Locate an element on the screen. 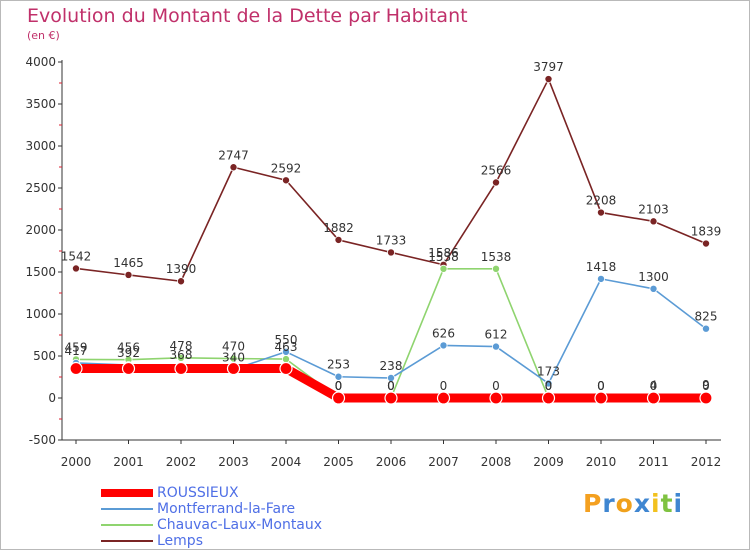 The width and height of the screenshot is (750, 550). y-tick-label: 2000 is located at coordinates (40, 230).